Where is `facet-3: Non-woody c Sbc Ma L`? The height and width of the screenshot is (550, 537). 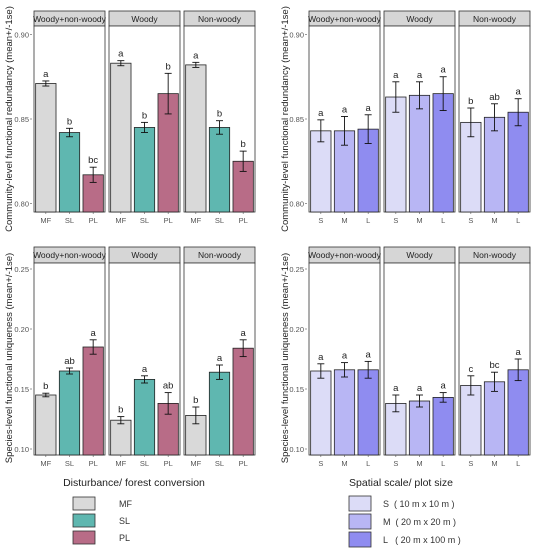 facet-3: Non-woody c Sbc Ma L is located at coordinates (494, 357).